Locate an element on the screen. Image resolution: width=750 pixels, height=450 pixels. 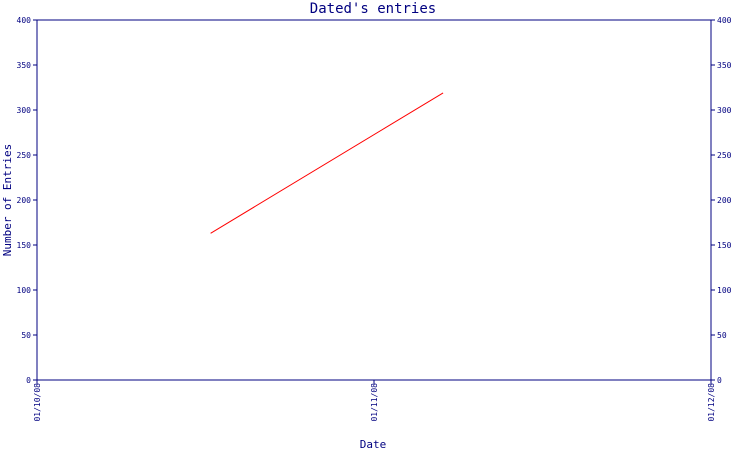
y-tick-label-left: 100 is located at coordinates (24, 290).